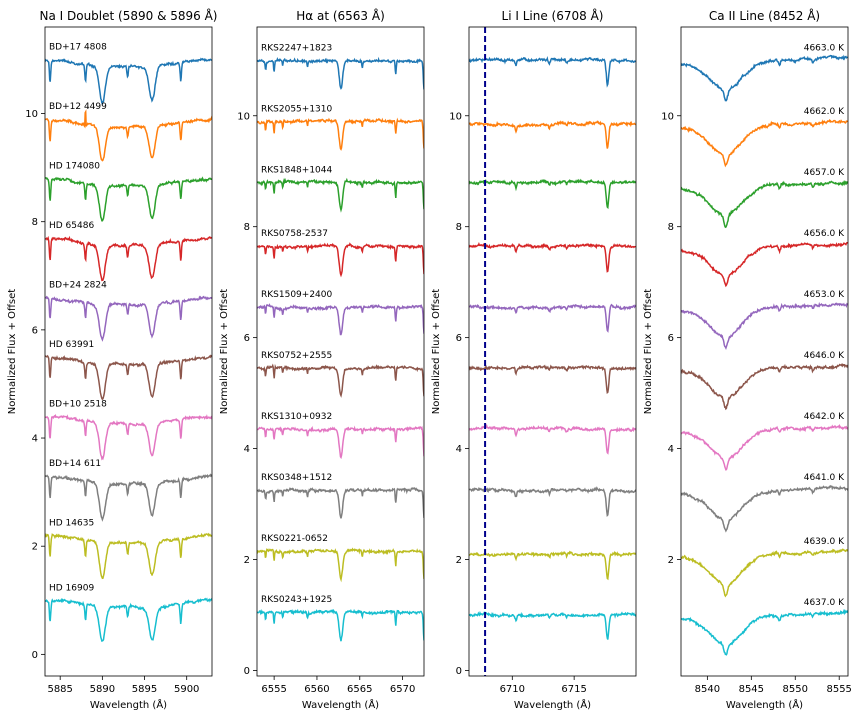 This screenshot has width=864, height=720. What do you see at coordinates (553, 15) in the screenshot?
I see `panel-title: Li I Line (6708 Å)` at bounding box center [553, 15].